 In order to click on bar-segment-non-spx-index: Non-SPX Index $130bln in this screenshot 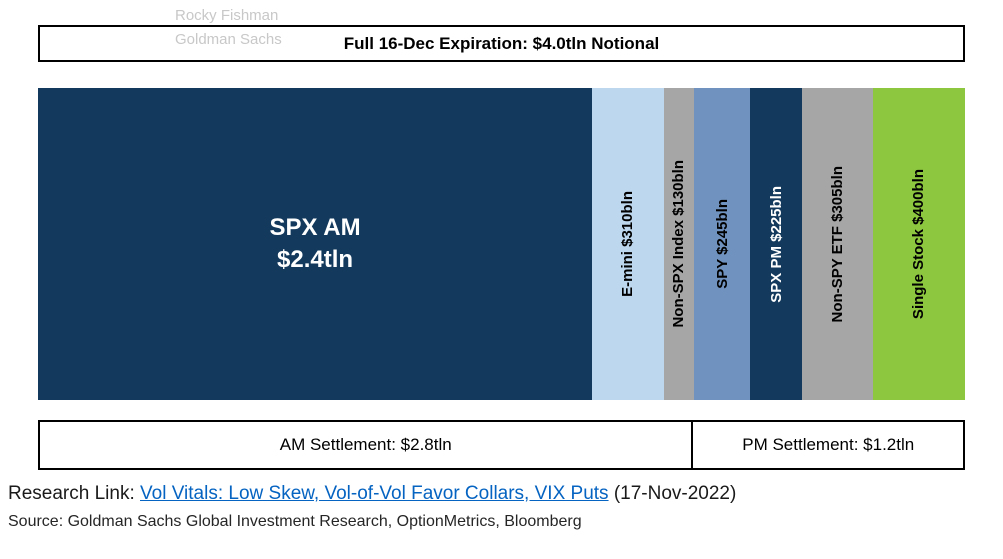, I will do `click(678, 244)`.